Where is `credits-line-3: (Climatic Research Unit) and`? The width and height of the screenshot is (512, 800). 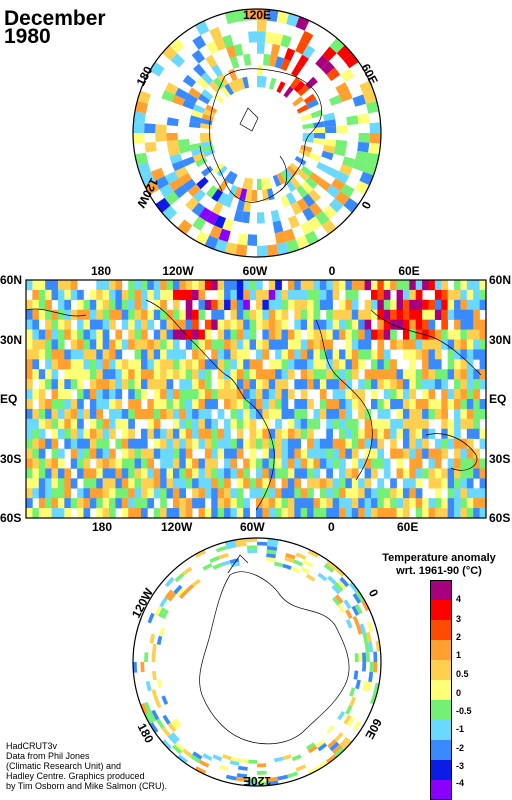
credits-line-3: (Climatic Research Unit) and is located at coordinates (64, 766).